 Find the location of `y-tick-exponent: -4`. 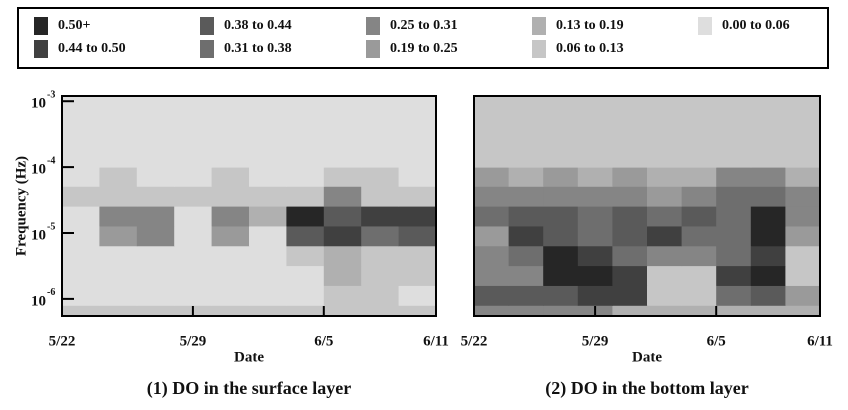

y-tick-exponent: -4 is located at coordinates (51, 160).